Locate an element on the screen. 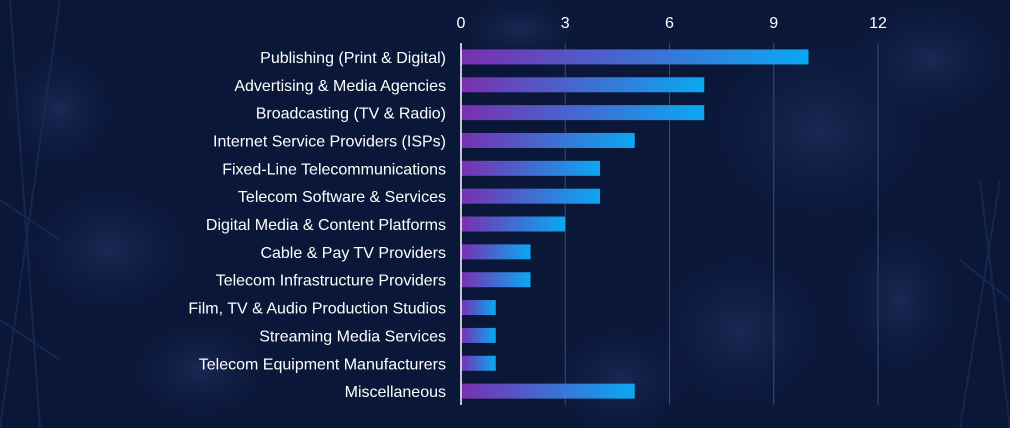  x-tick-label: 9 is located at coordinates (773, 23).